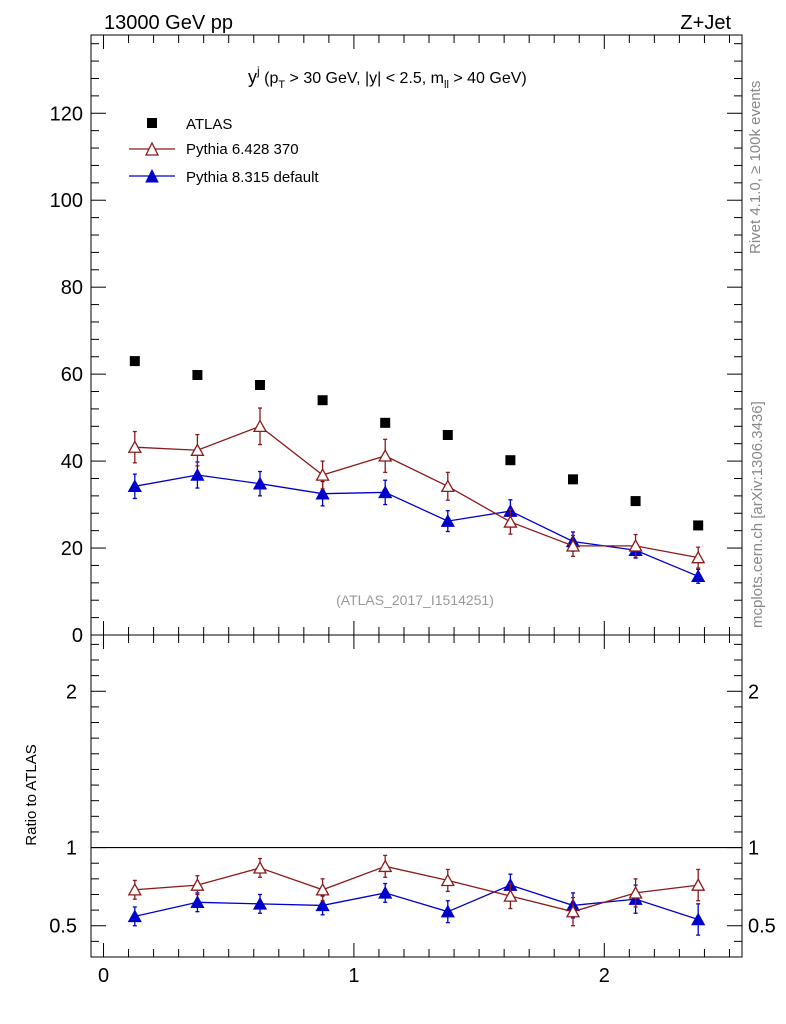 The height and width of the screenshot is (1024, 786). What do you see at coordinates (72, 462) in the screenshot?
I see `main-ytick-label: 40` at bounding box center [72, 462].